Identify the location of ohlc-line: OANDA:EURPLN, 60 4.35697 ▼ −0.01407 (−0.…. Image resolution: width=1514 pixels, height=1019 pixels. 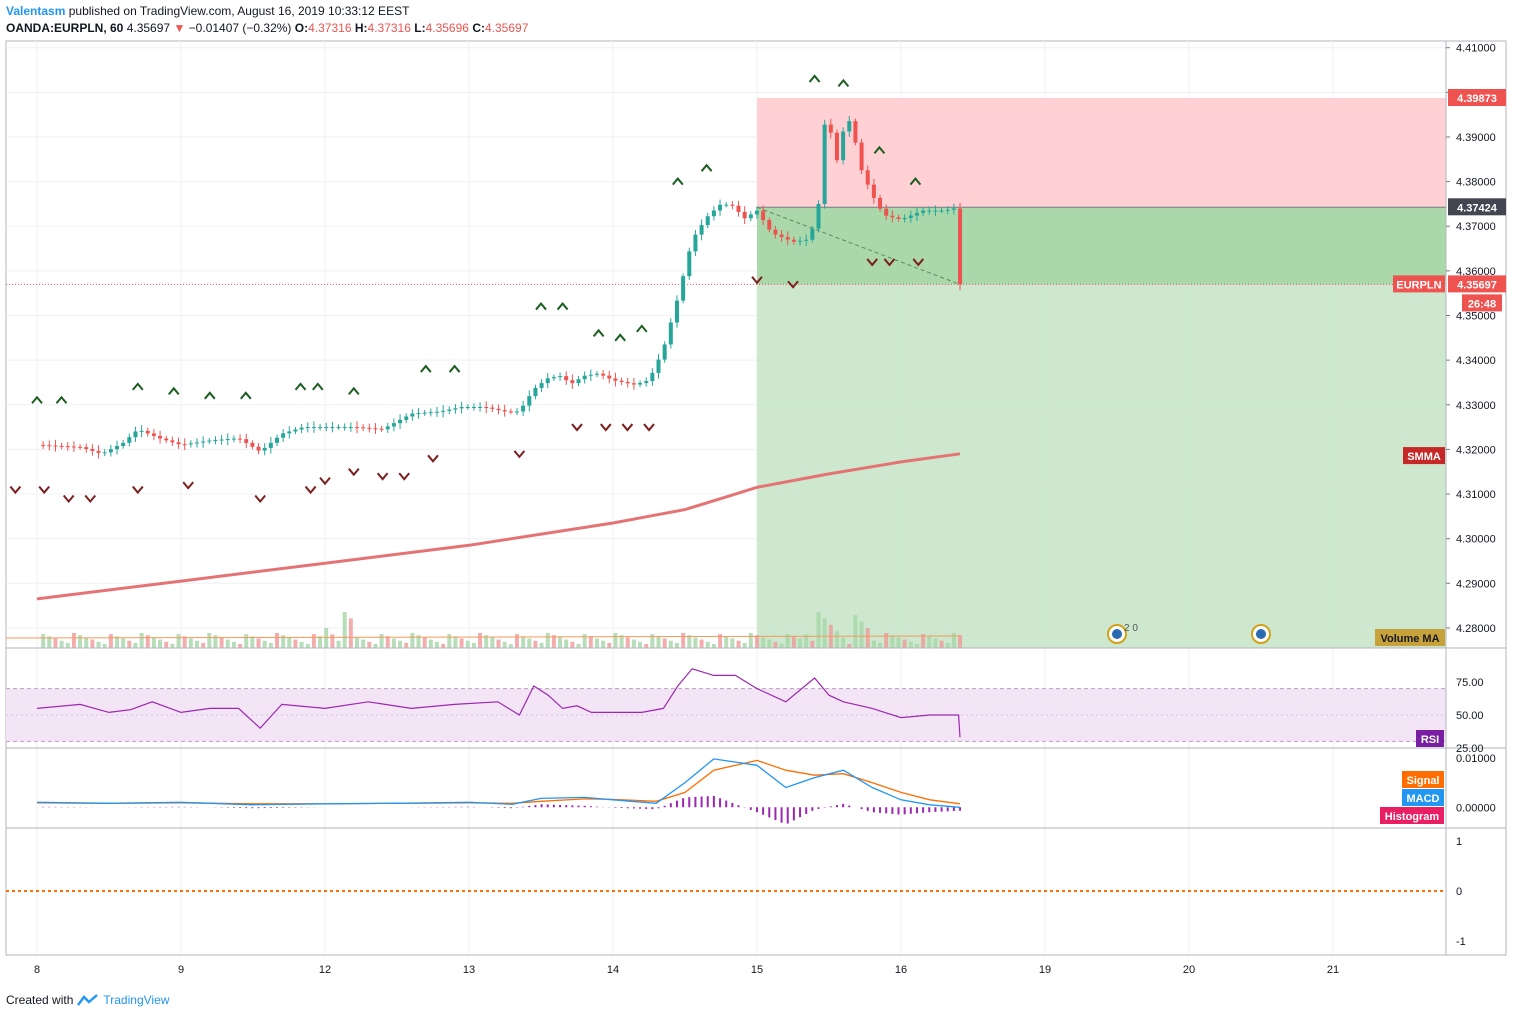
(267, 28).